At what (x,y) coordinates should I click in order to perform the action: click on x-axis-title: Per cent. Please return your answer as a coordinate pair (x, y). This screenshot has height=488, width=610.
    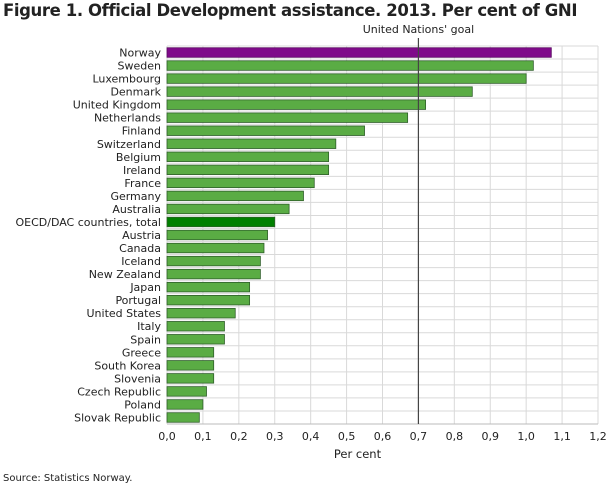
    Looking at the image, I should click on (358, 454).